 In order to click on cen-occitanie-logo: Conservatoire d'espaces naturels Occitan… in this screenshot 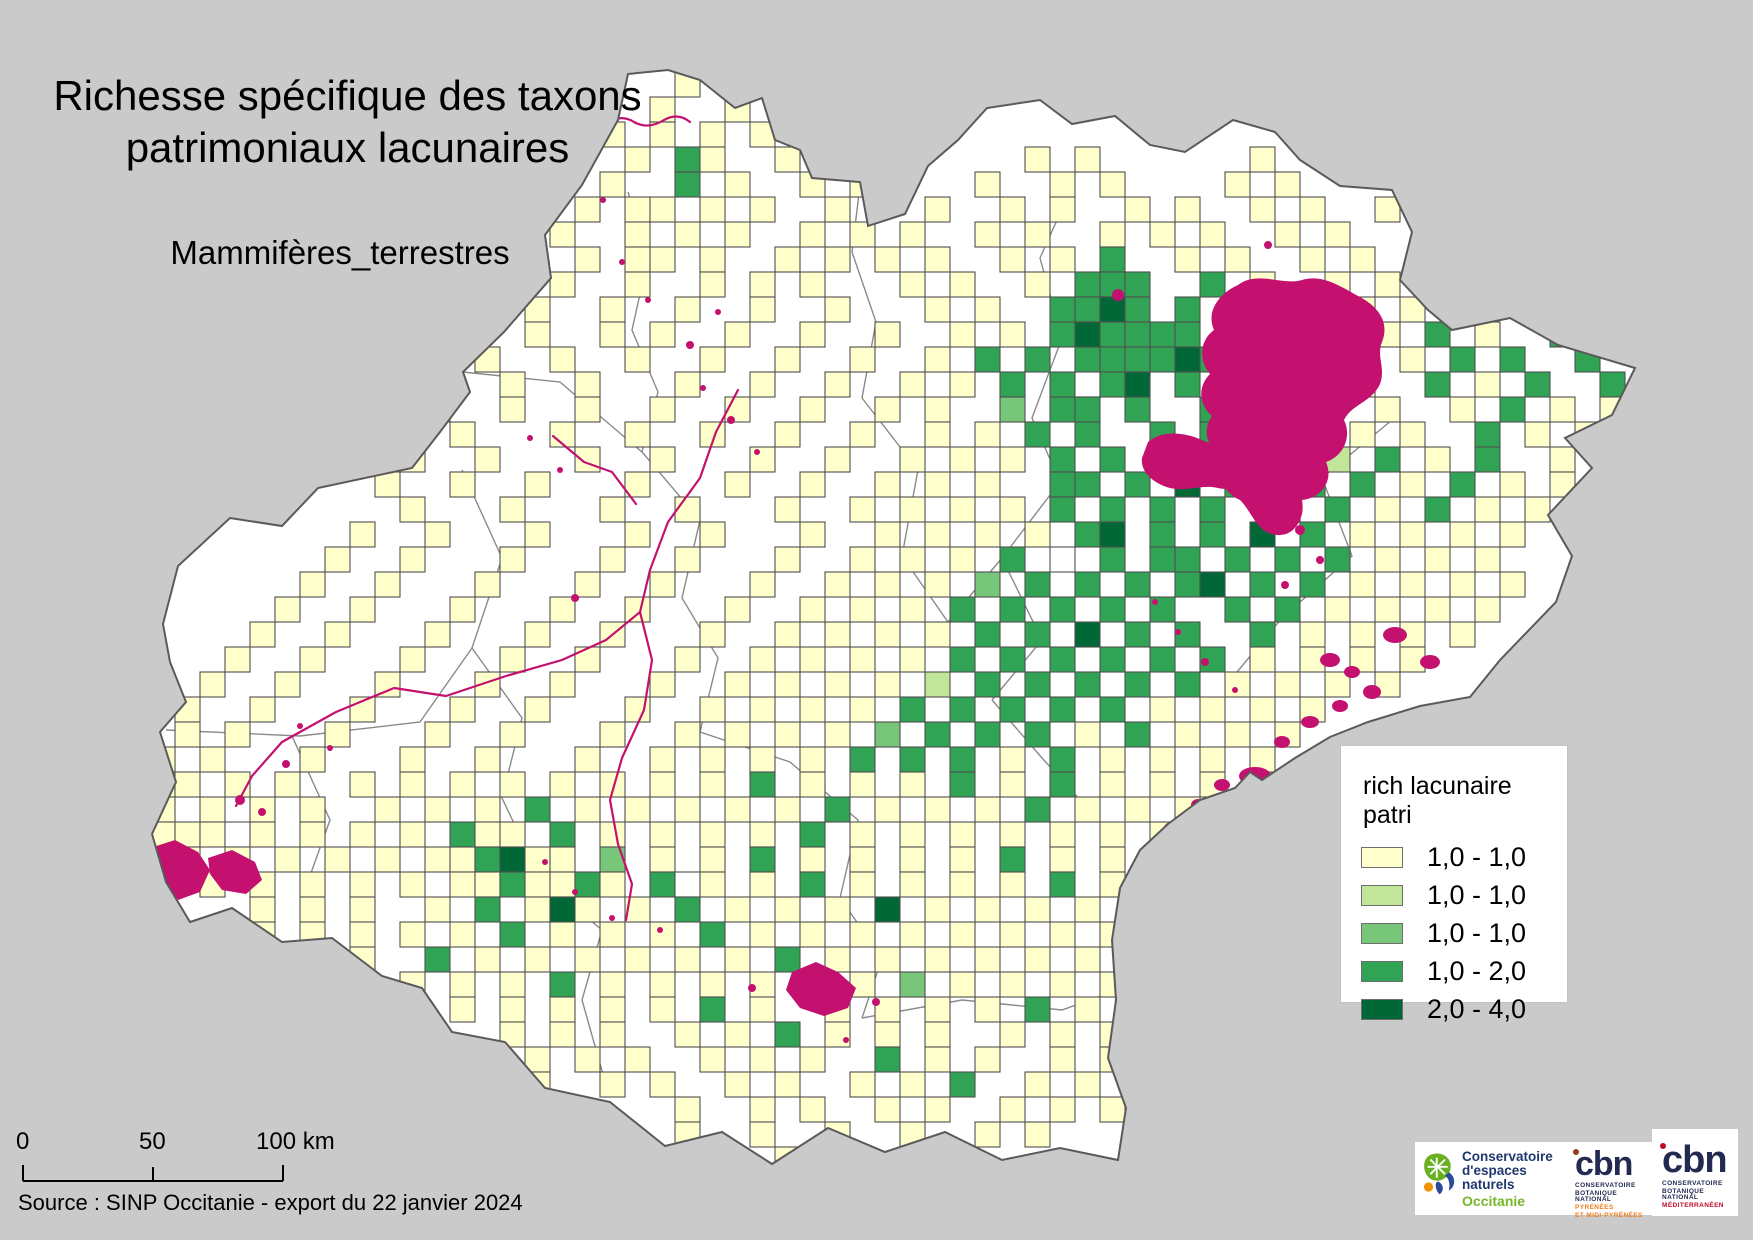, I will do `click(1498, 1179)`.